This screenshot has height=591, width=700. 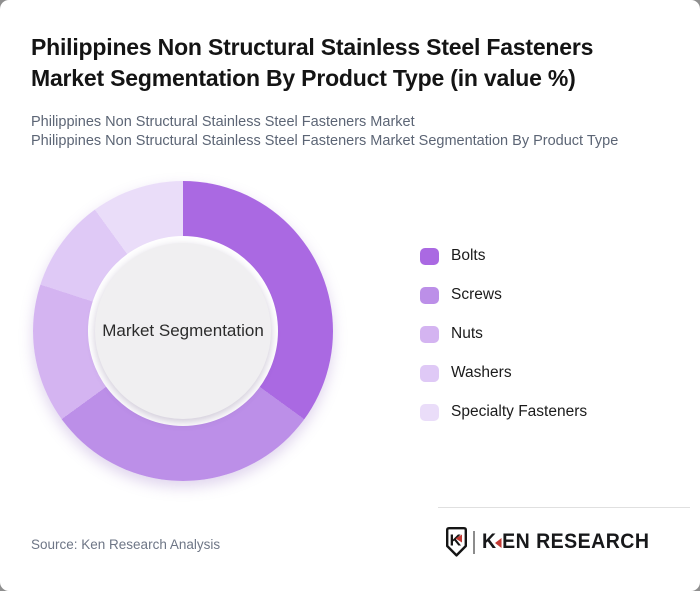 I want to click on legend-item-screws: Screws, so click(x=503, y=295).